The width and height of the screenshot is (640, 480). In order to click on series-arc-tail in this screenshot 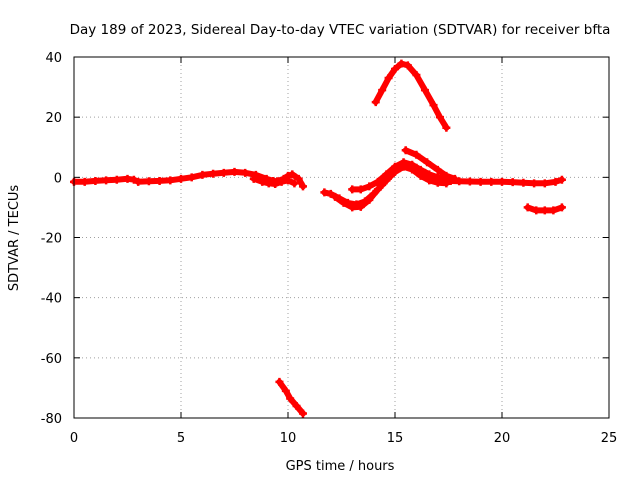, I will do `click(505, 181)`.